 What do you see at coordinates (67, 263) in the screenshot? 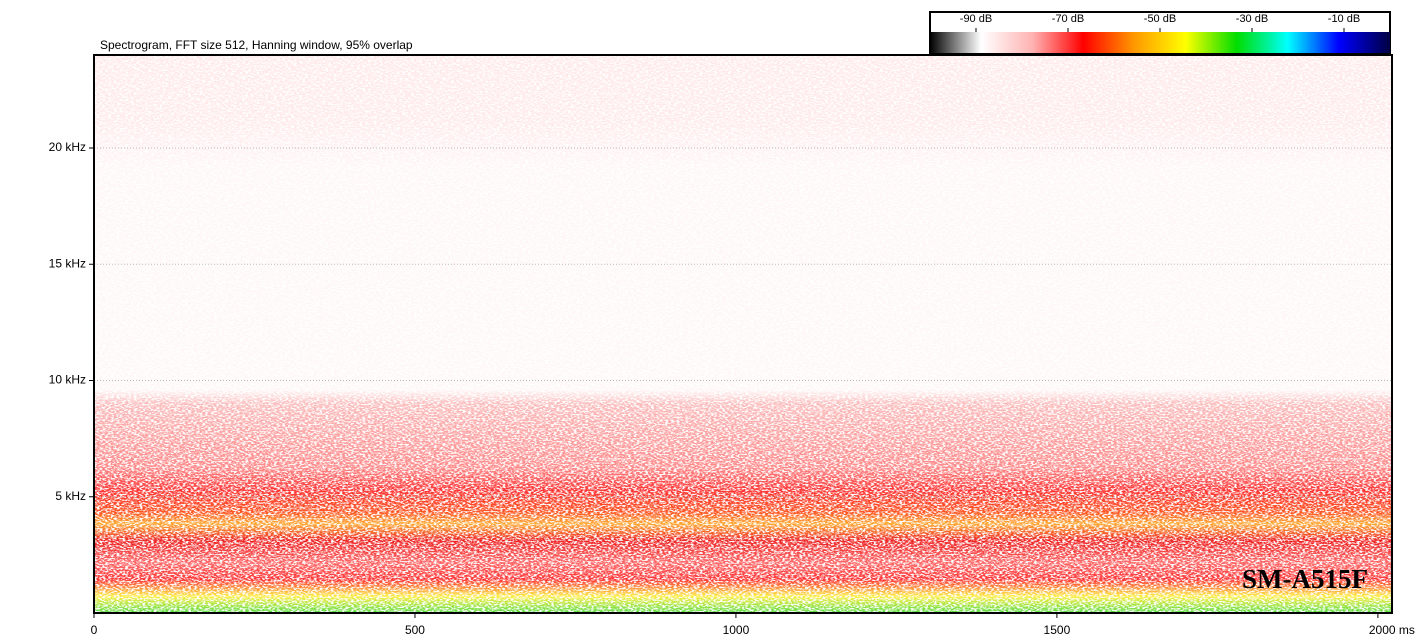
I see `y-tick-label: 15 kHz` at bounding box center [67, 263].